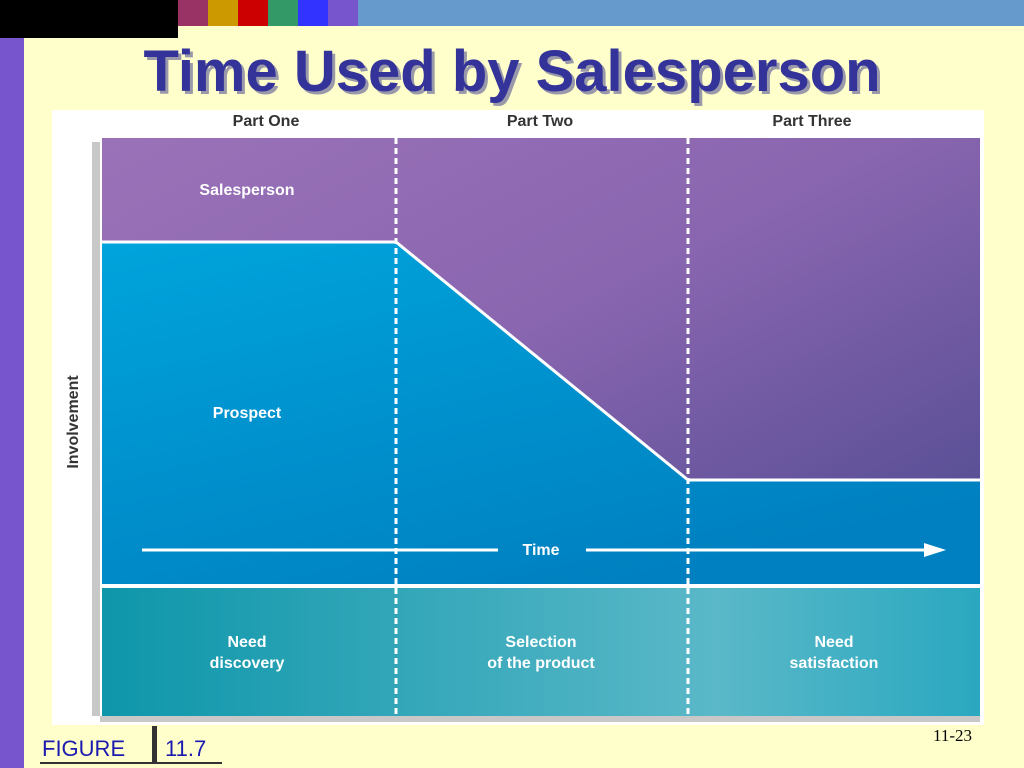 The height and width of the screenshot is (768, 1024). What do you see at coordinates (540, 121) in the screenshot?
I see `header-part-two: Part Two` at bounding box center [540, 121].